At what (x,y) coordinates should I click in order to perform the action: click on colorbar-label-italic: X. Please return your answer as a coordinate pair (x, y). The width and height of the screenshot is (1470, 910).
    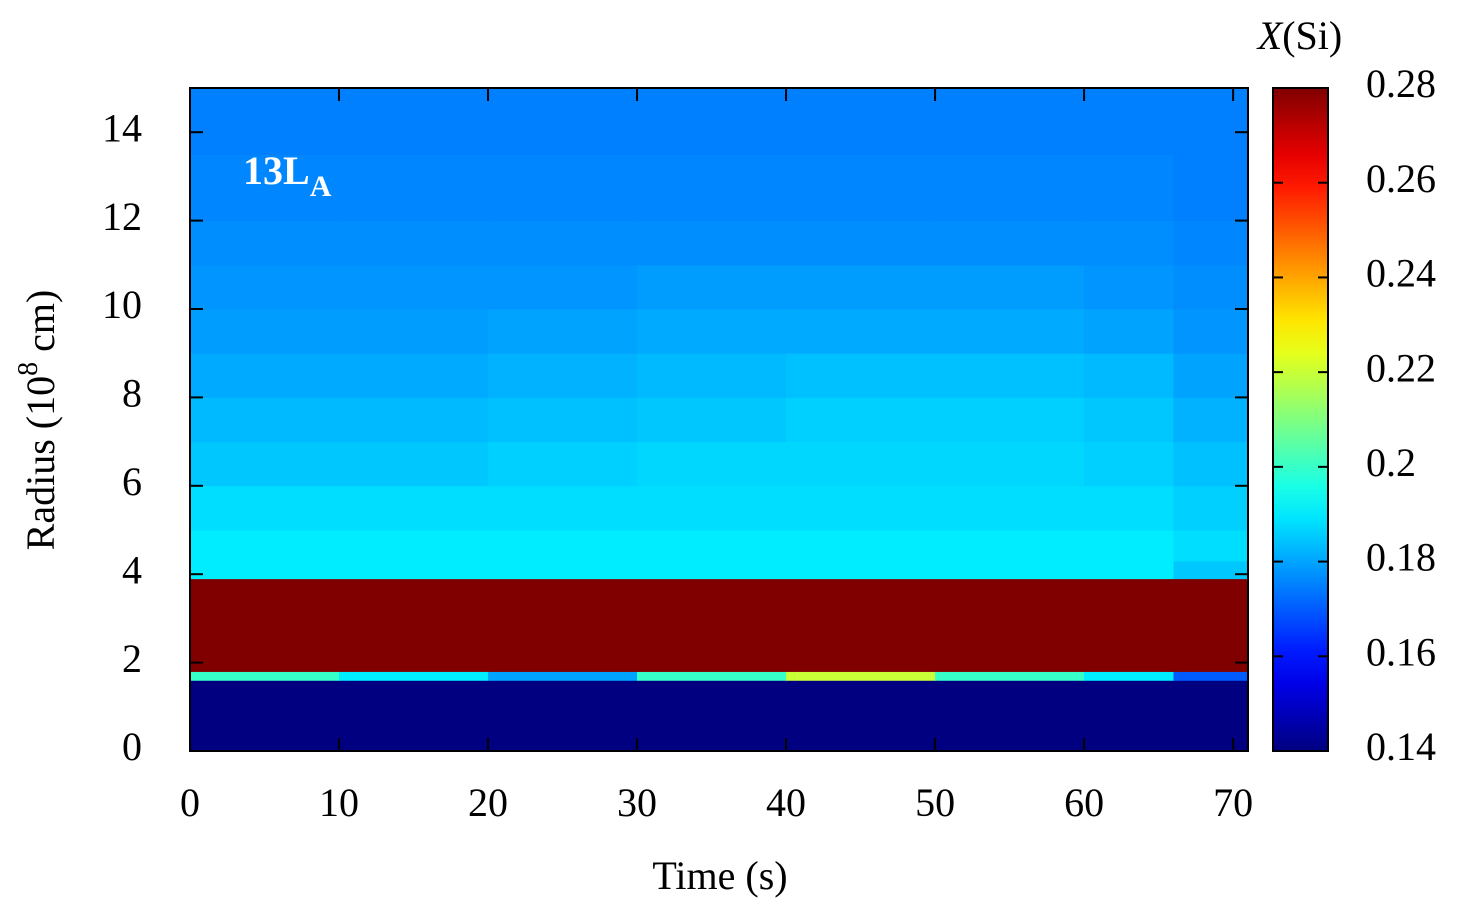
    Looking at the image, I should click on (1270, 35).